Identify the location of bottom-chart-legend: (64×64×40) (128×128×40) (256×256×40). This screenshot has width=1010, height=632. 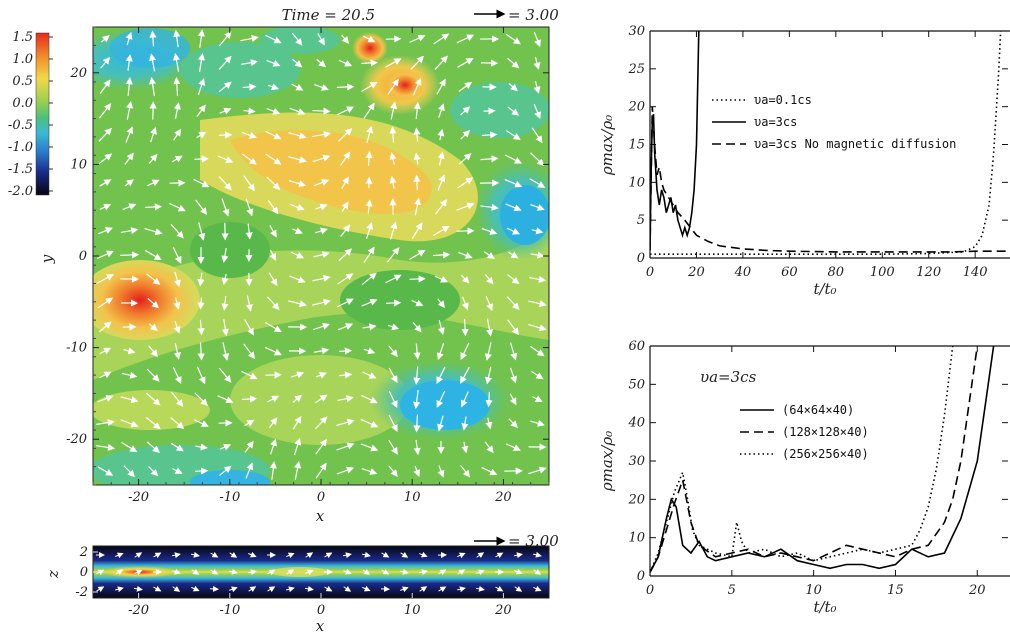
(804, 432).